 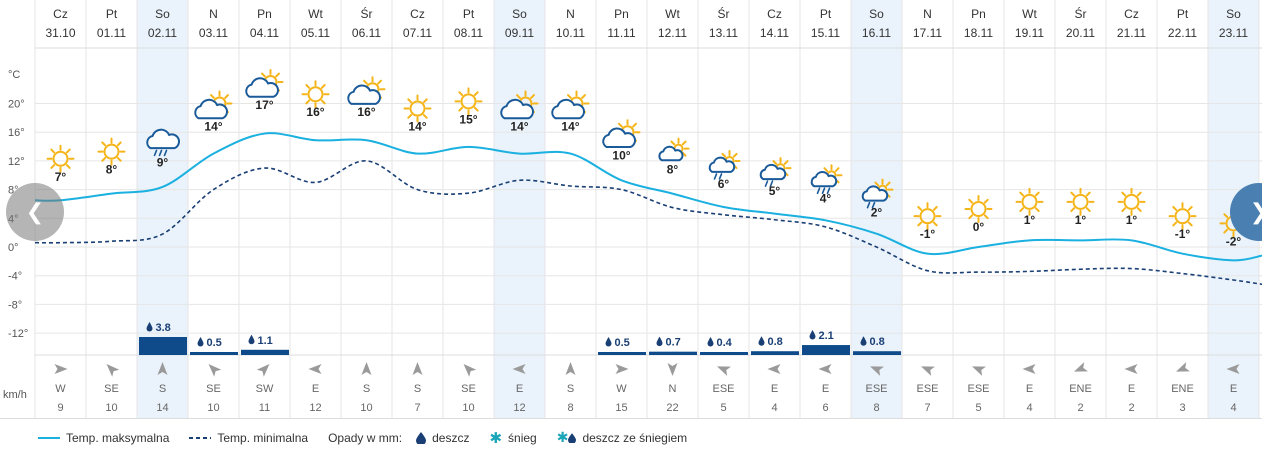 What do you see at coordinates (876, 33) in the screenshot?
I see `day-date: 16.11` at bounding box center [876, 33].